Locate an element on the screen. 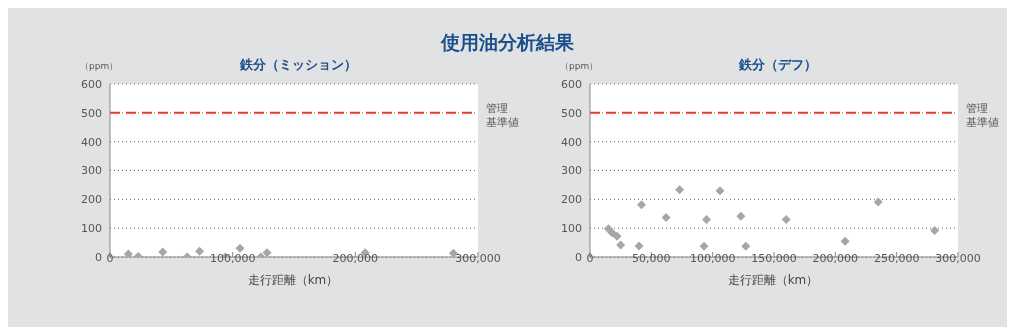 The height and width of the screenshot is (335, 1015). x-tick-label: 50,000 is located at coordinates (651, 258).